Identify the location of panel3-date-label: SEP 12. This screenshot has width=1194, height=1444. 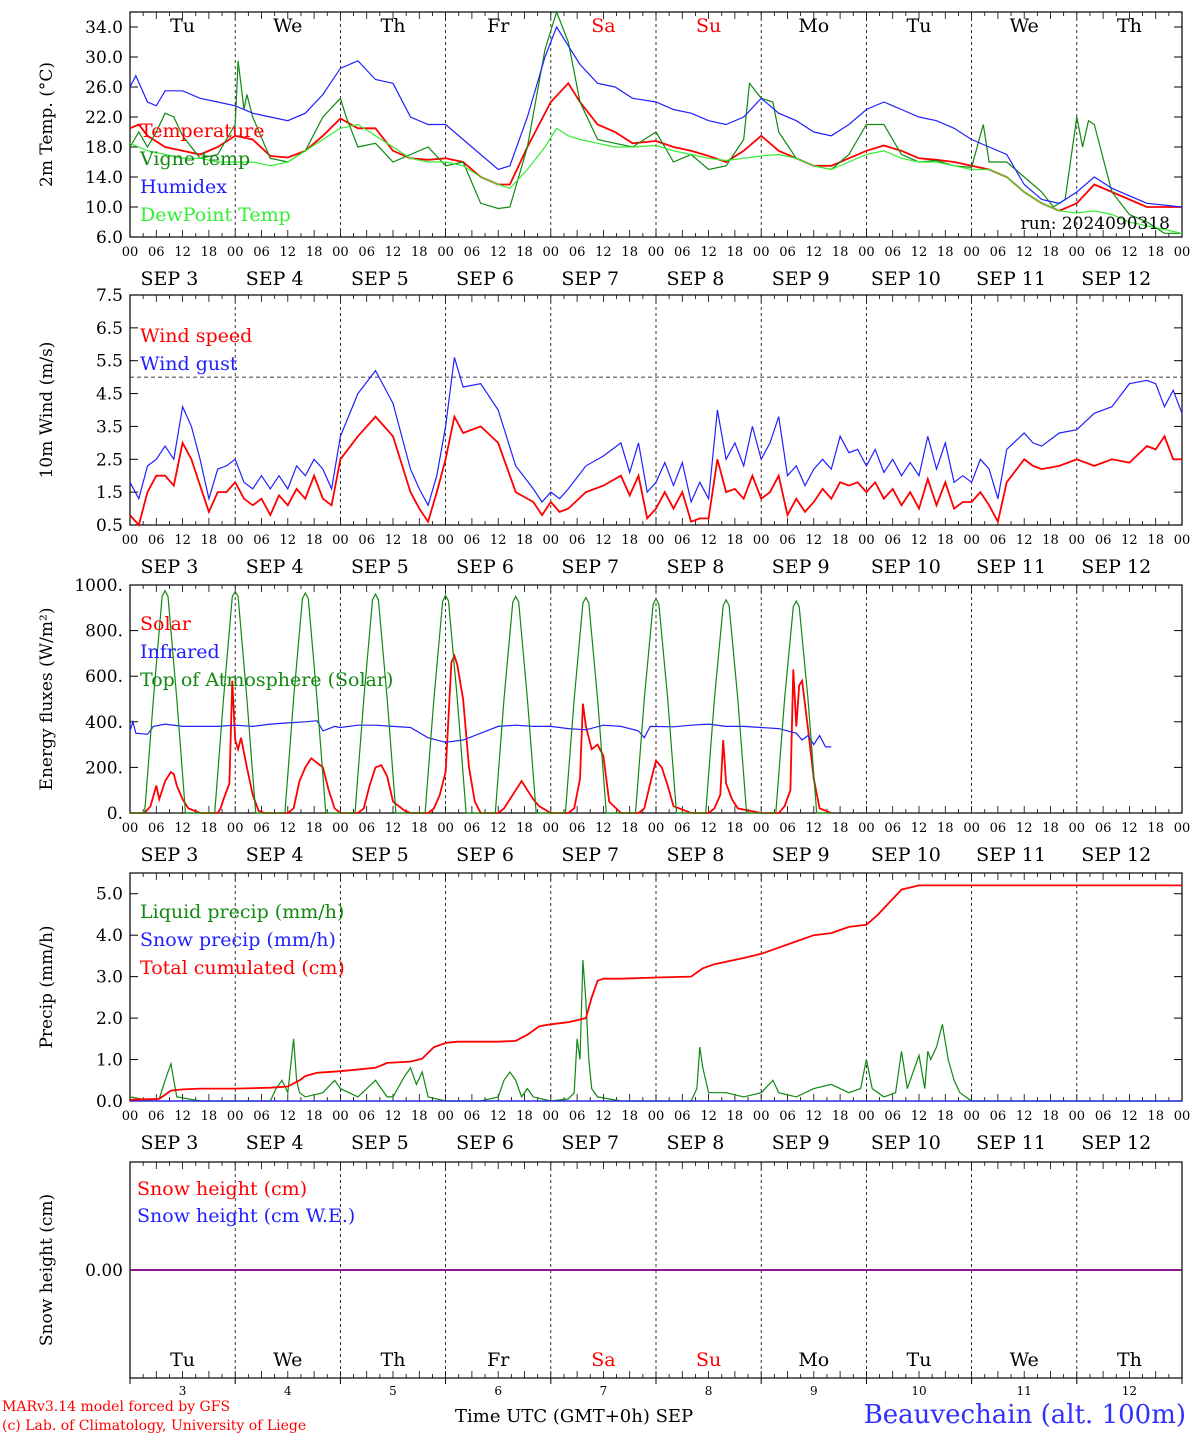
(1116, 855).